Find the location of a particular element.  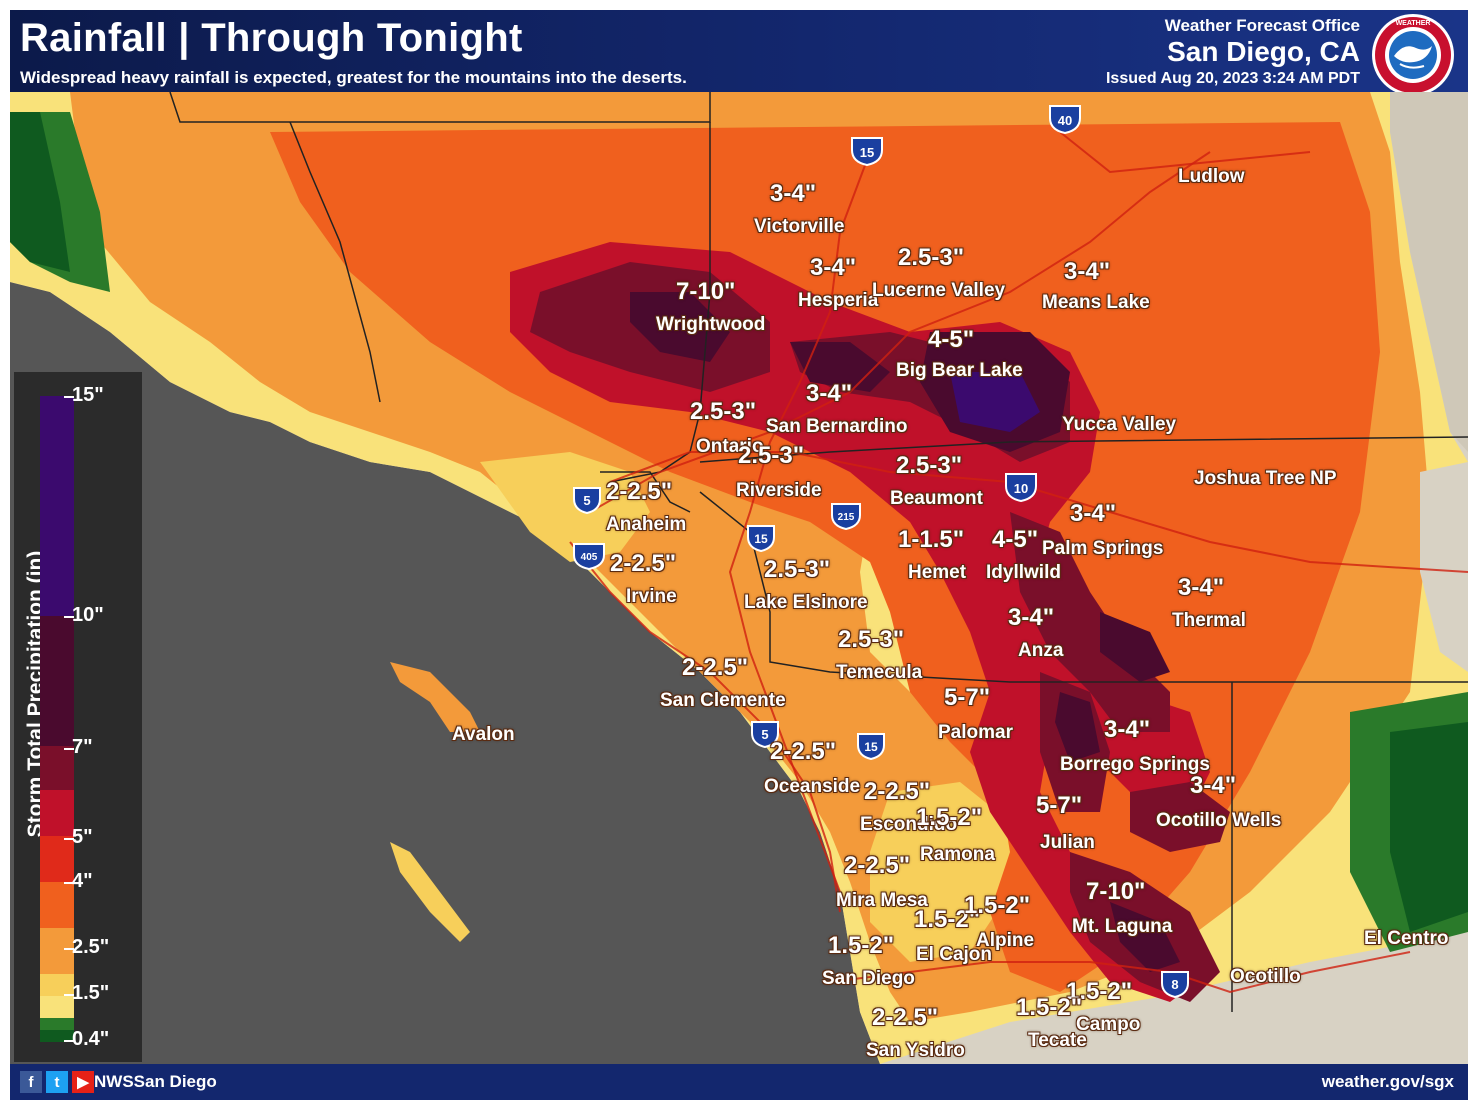

place-label: Mt. Laguna is located at coordinates (1122, 926).